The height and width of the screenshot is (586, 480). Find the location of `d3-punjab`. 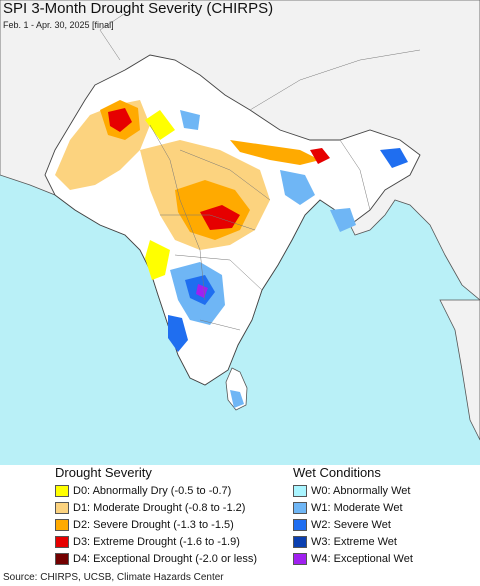

d3-punjab is located at coordinates (120, 120).